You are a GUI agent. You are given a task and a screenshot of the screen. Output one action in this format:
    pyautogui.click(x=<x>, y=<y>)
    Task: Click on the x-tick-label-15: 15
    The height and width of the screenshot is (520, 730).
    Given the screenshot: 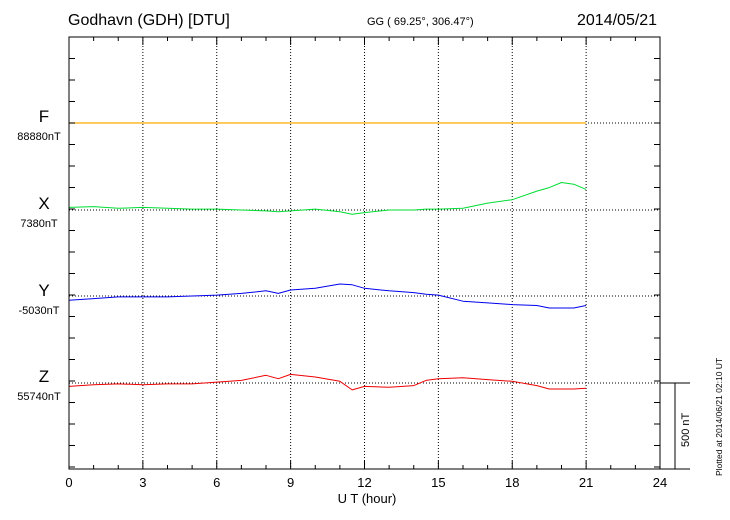 What is the action you would take?
    pyautogui.click(x=438, y=482)
    